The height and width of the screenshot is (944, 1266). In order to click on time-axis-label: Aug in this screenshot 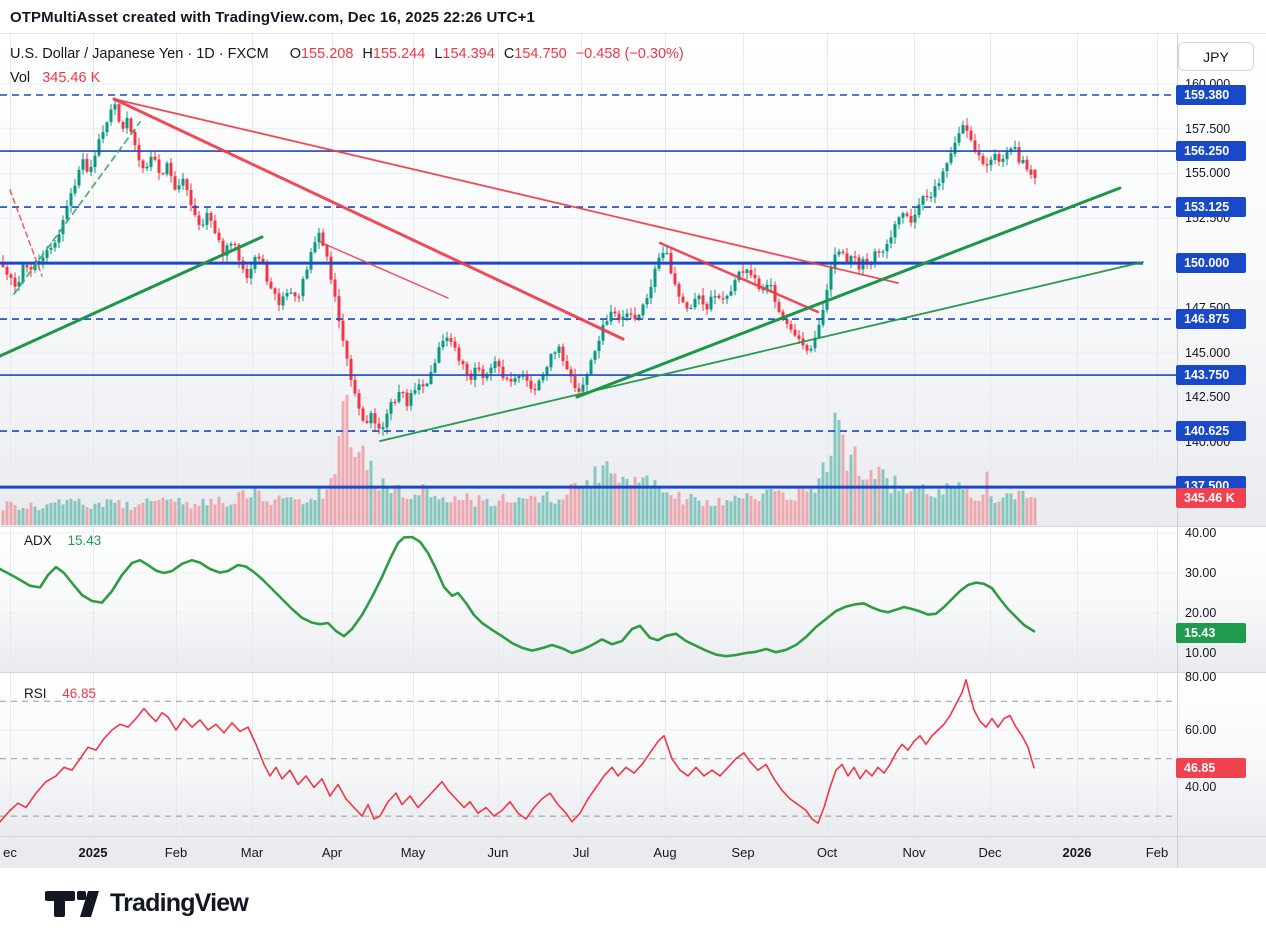, I will do `click(665, 852)`.